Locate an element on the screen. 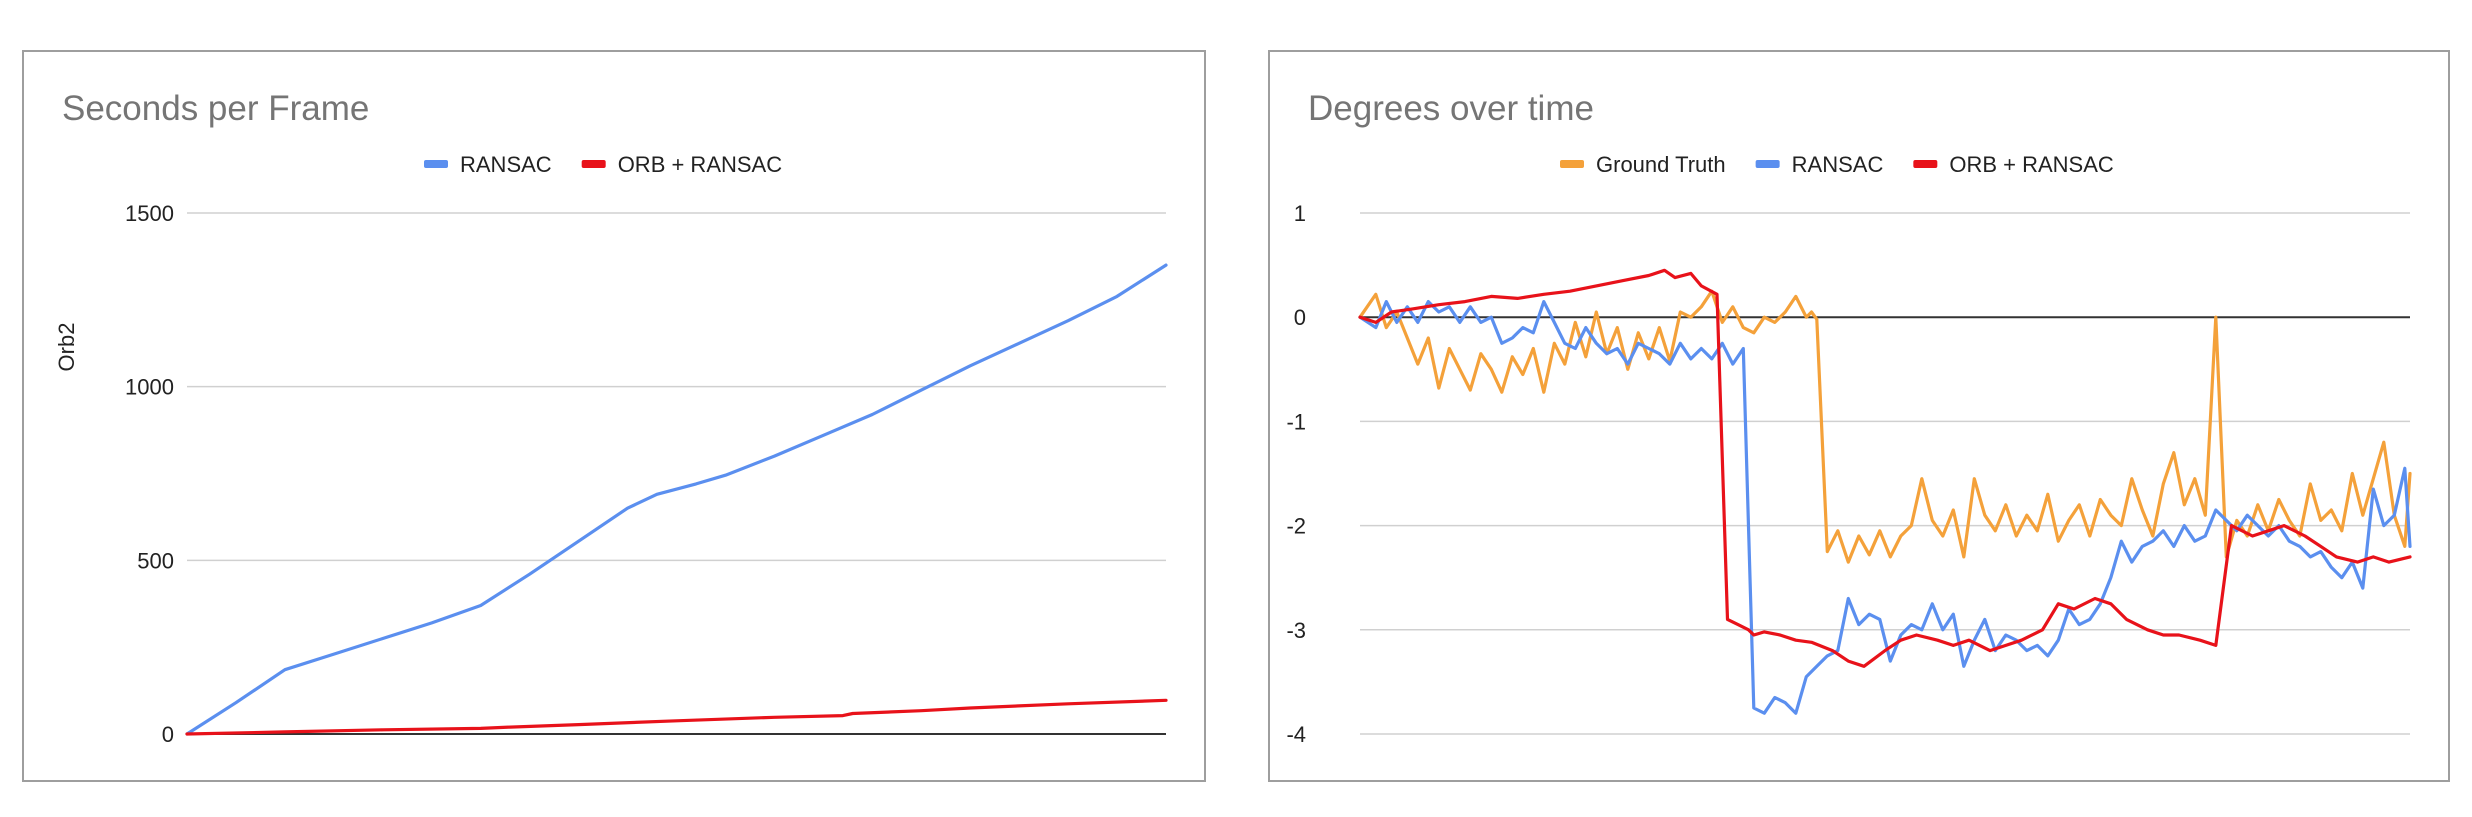 The width and height of the screenshot is (2472, 817). y-tick-label: -4 is located at coordinates (1296, 734).